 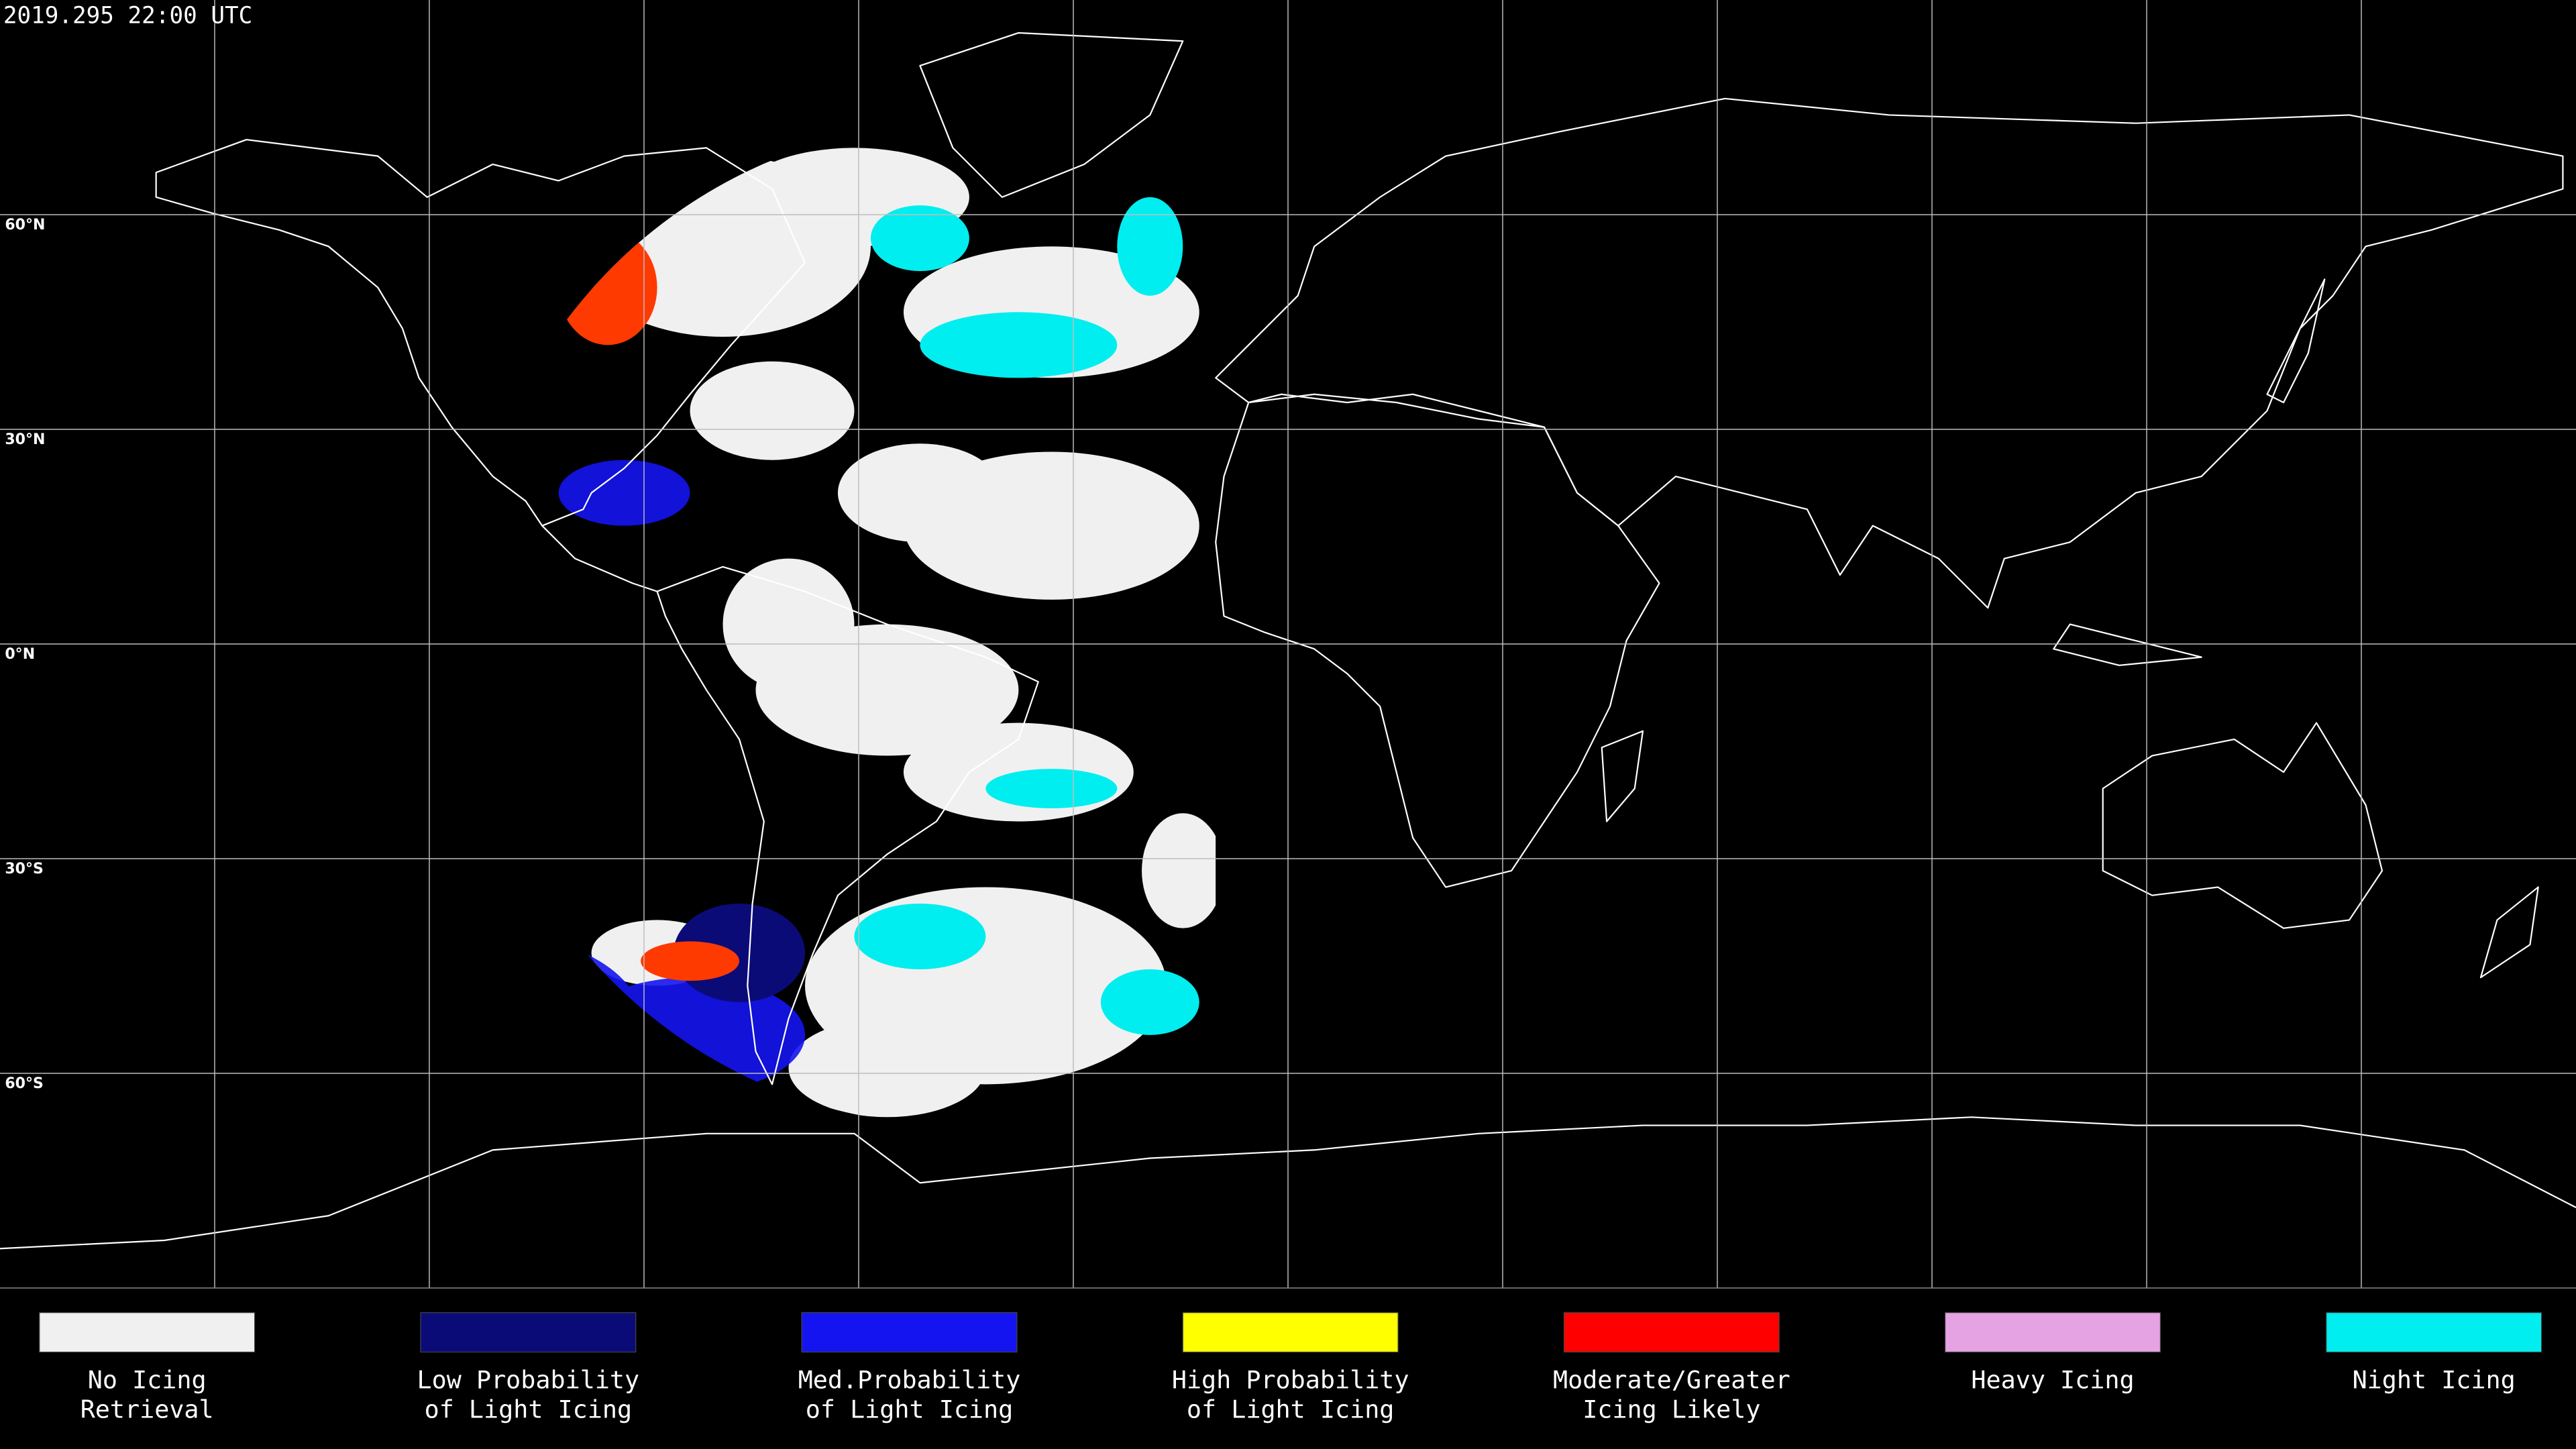 What do you see at coordinates (20, 654) in the screenshot?
I see `latitude-label: 0°N` at bounding box center [20, 654].